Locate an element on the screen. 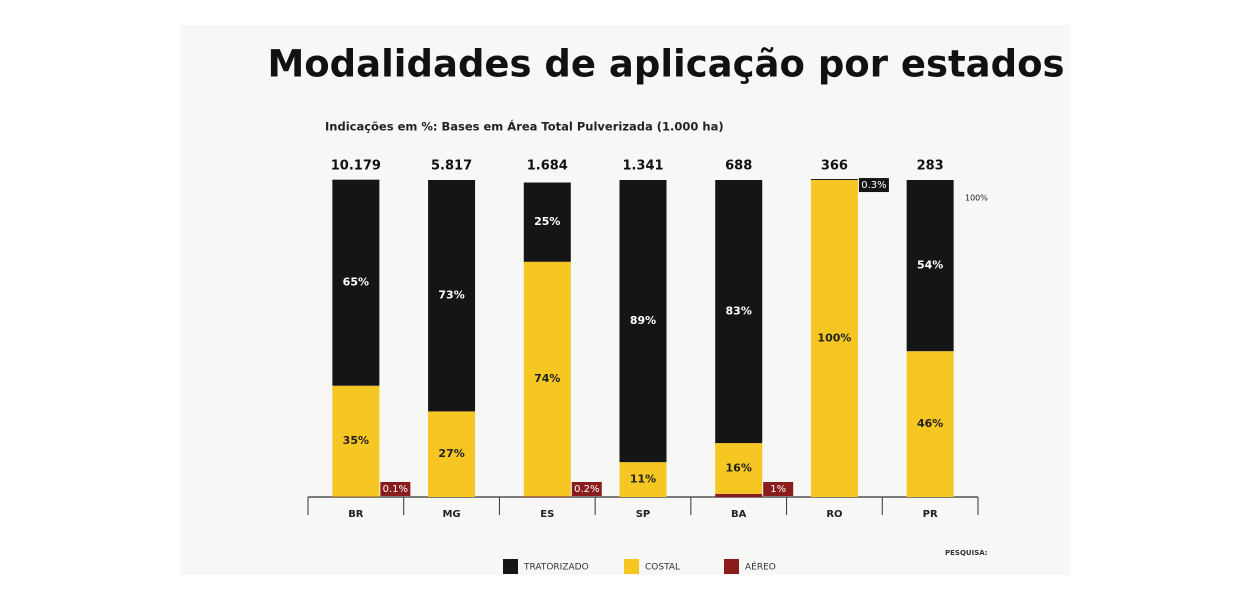 The image size is (1250, 600). x-tick-label: MG is located at coordinates (451, 514).